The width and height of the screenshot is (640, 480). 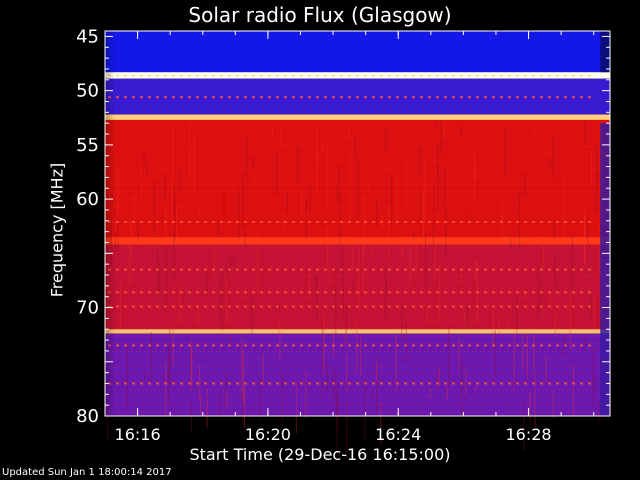 What do you see at coordinates (87, 416) in the screenshot?
I see `y-tick-label: 80` at bounding box center [87, 416].